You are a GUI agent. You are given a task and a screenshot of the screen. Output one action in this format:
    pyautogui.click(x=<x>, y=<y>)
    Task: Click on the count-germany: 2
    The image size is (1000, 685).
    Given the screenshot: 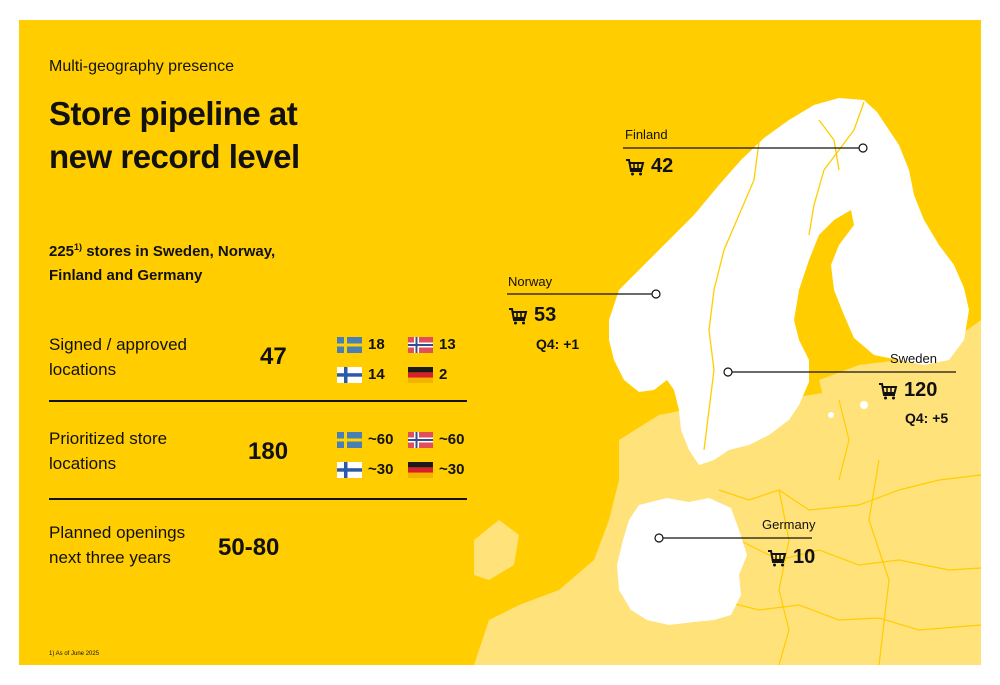 What is the action you would take?
    pyautogui.click(x=443, y=374)
    